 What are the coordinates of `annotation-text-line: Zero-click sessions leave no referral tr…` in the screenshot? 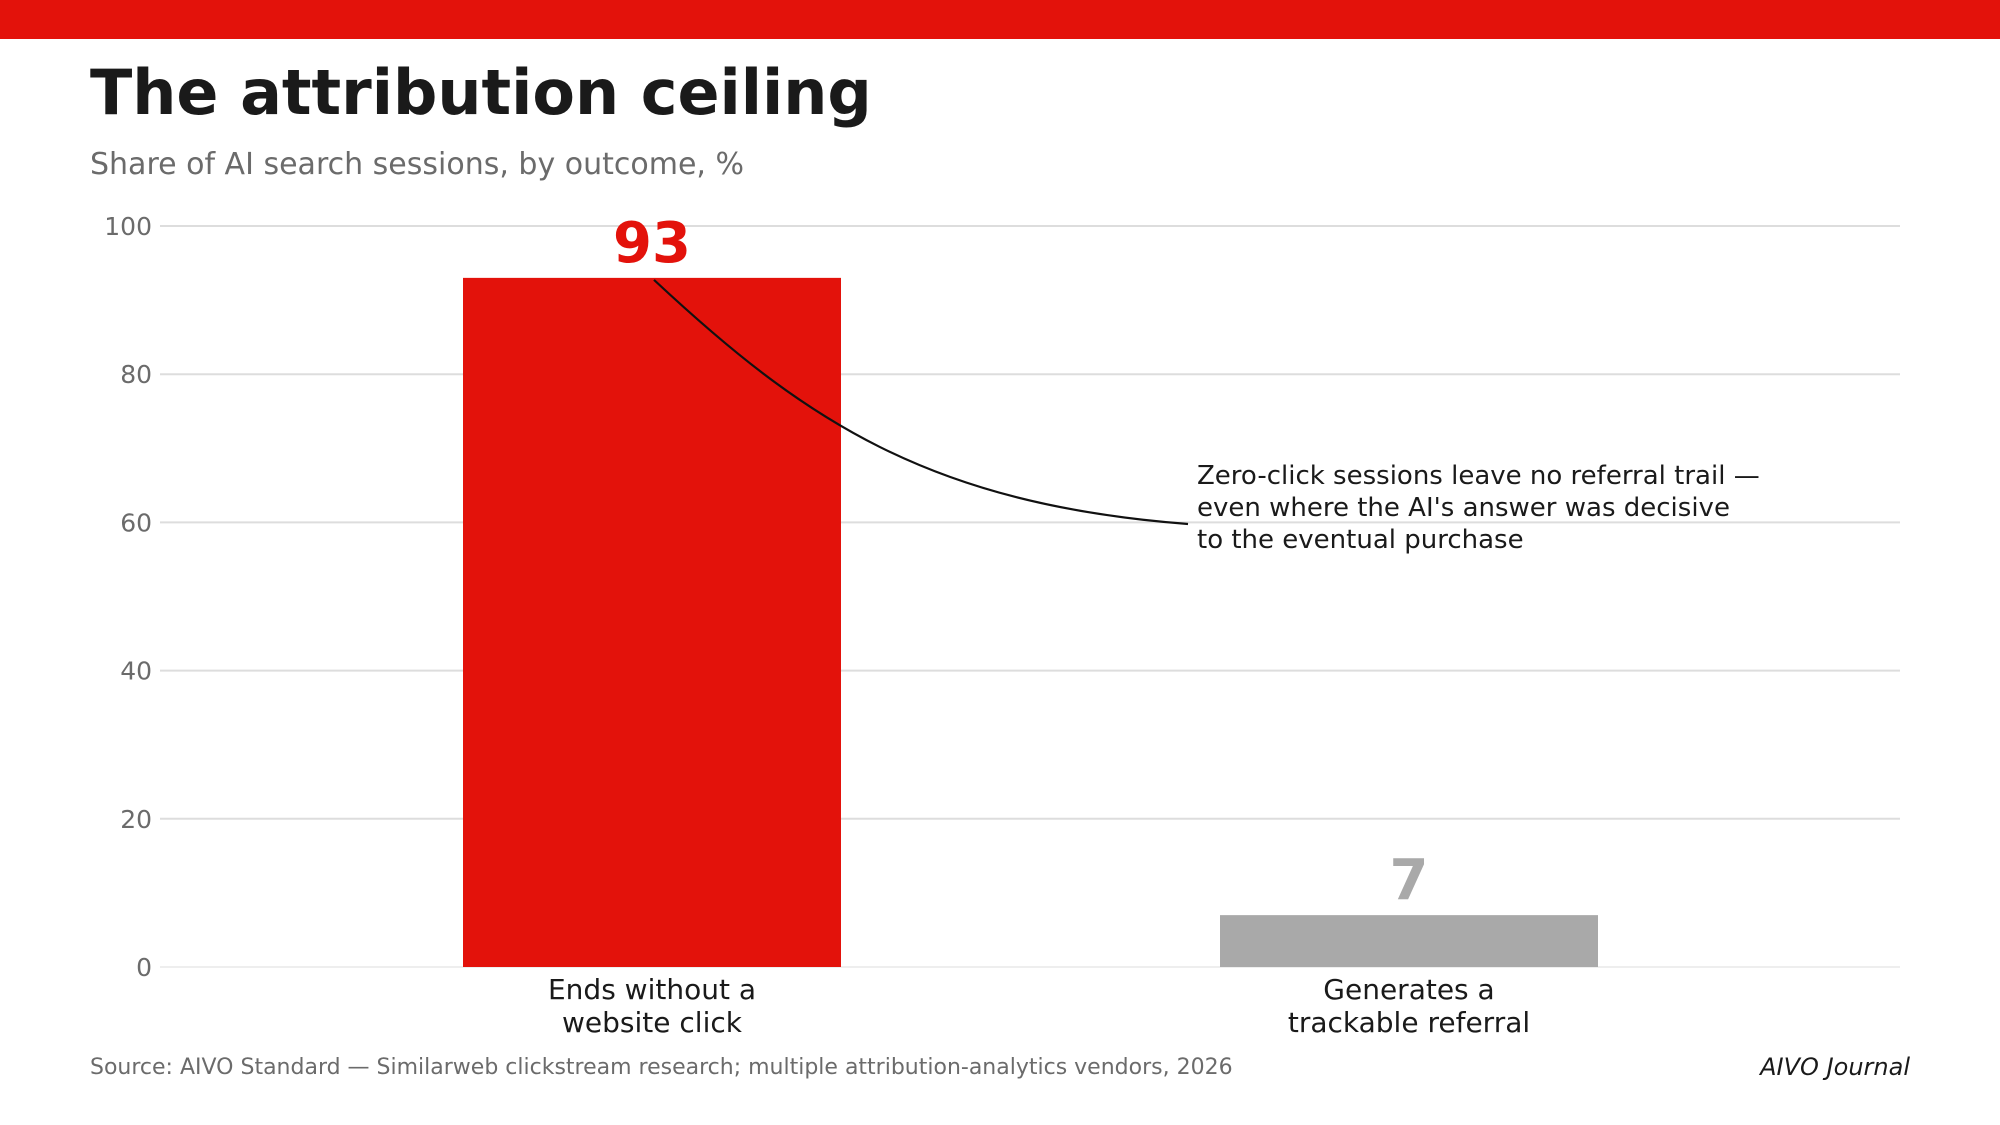 It's located at (1478, 476).